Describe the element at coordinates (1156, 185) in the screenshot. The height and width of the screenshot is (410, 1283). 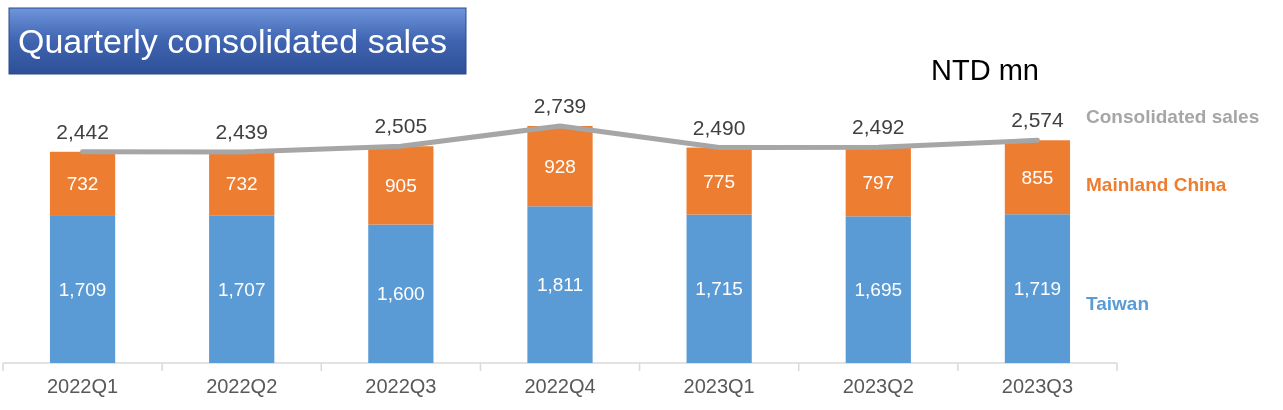
I see `series-label: Mainland China` at that location.